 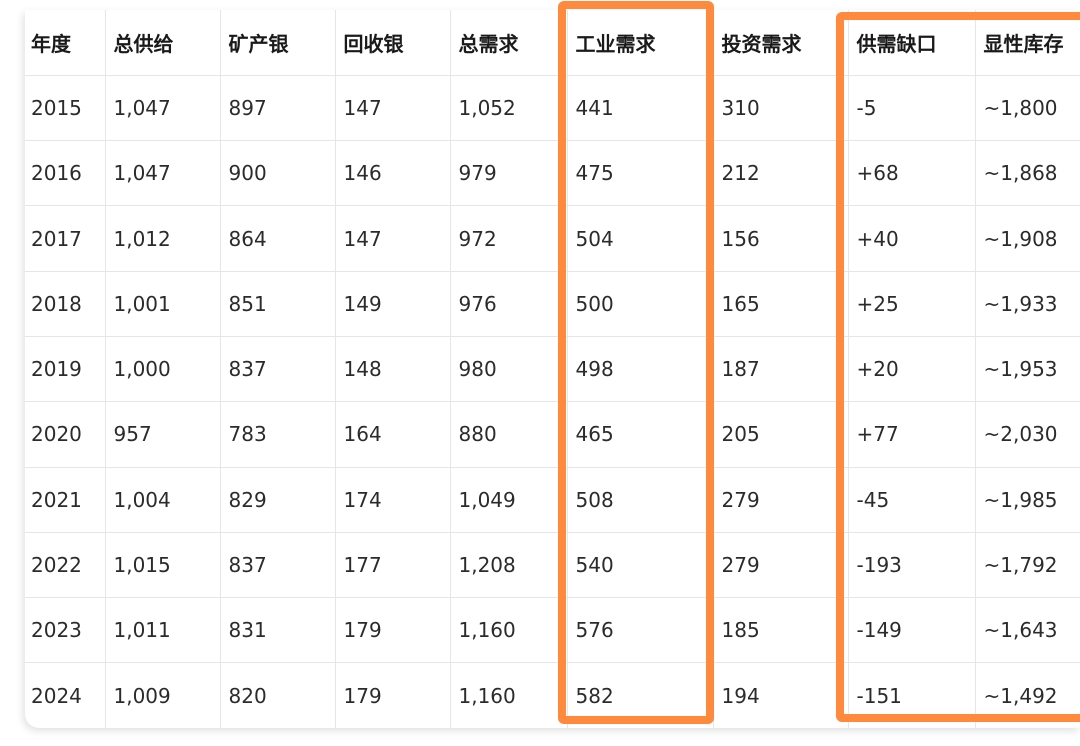 What do you see at coordinates (509, 500) in the screenshot?
I see `table-cell: 1,049` at bounding box center [509, 500].